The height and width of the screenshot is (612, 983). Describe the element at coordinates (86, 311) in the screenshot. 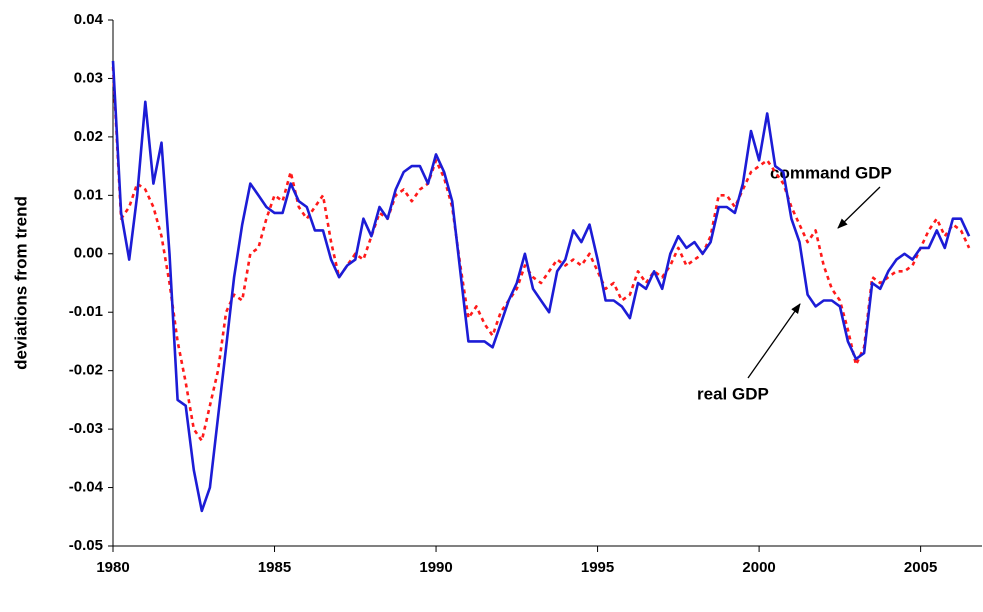

I see `y-tick-label: -0.01` at that location.